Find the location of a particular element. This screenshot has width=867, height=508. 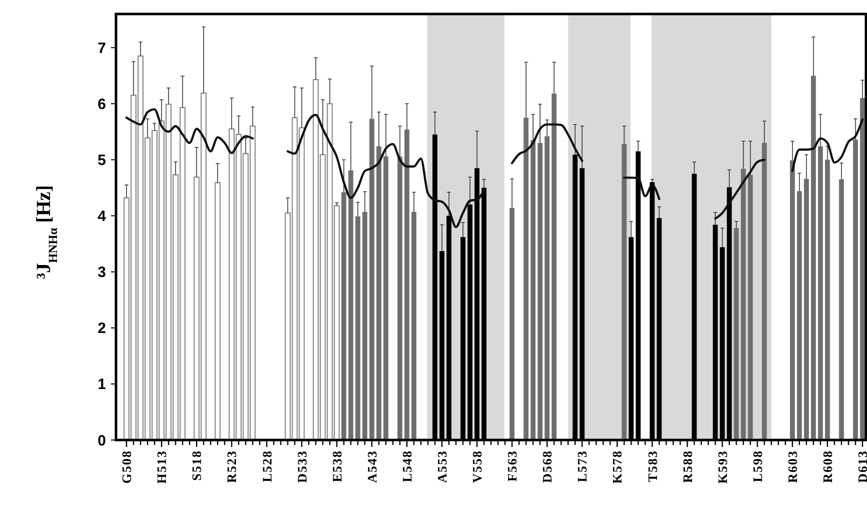

x-tick-label: R523 is located at coordinates (232, 466).